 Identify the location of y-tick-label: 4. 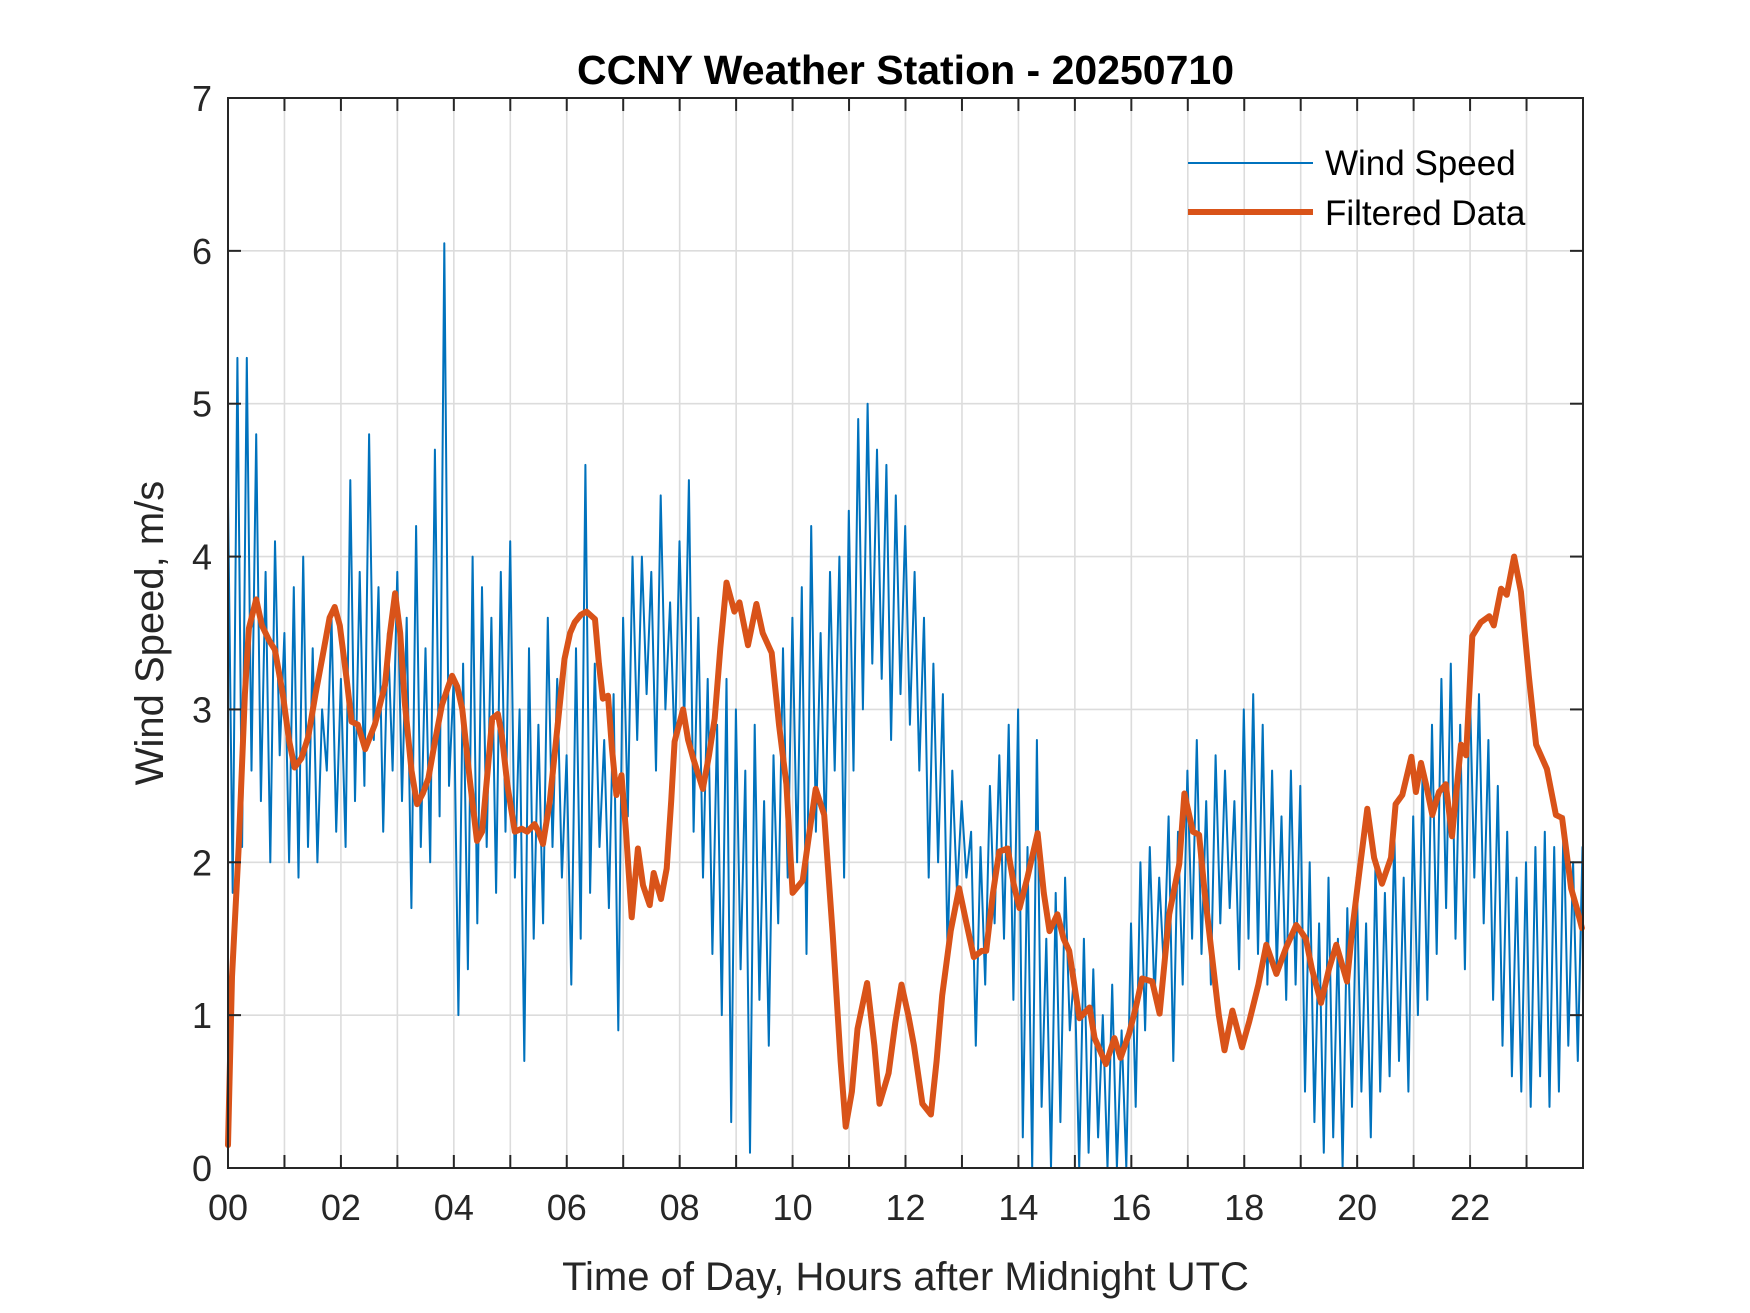
(202, 557).